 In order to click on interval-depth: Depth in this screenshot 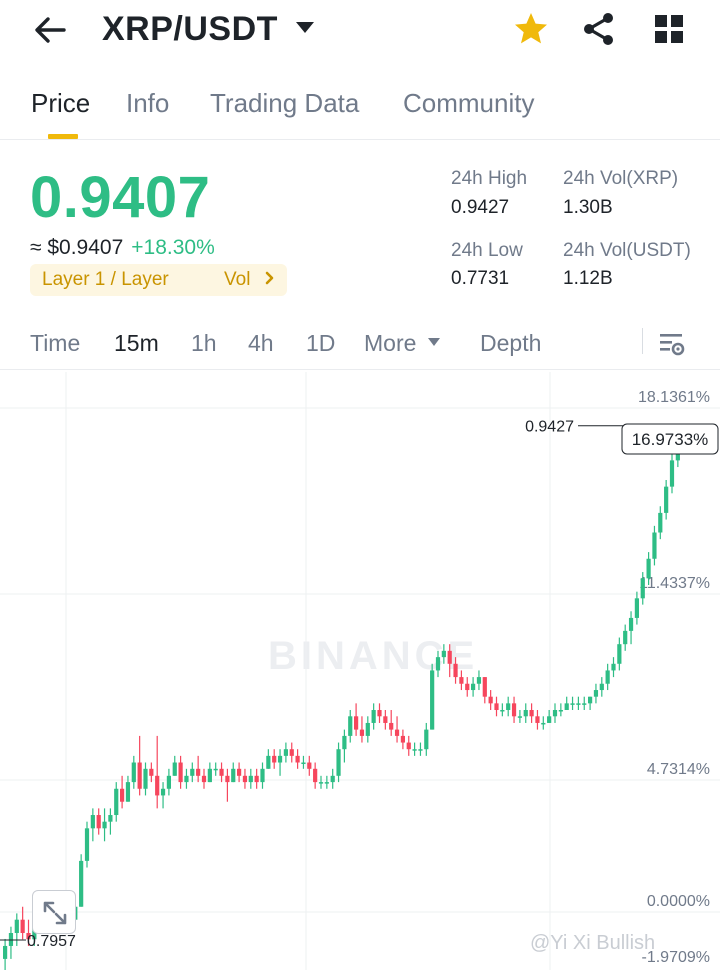, I will do `click(511, 343)`.